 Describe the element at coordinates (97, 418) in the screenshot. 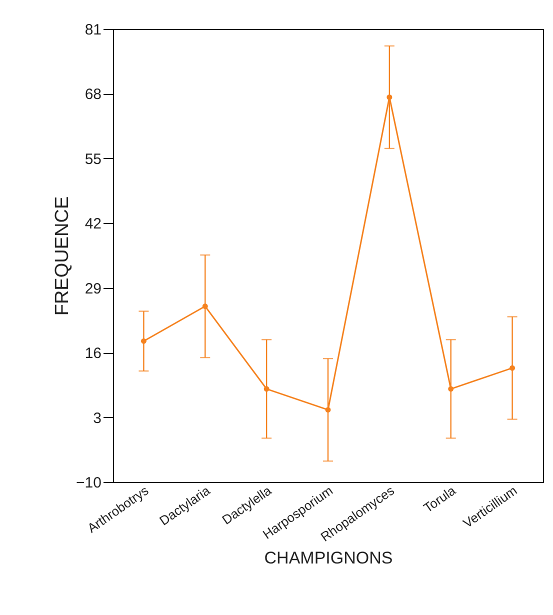

I see `y-tick-label: 3` at that location.